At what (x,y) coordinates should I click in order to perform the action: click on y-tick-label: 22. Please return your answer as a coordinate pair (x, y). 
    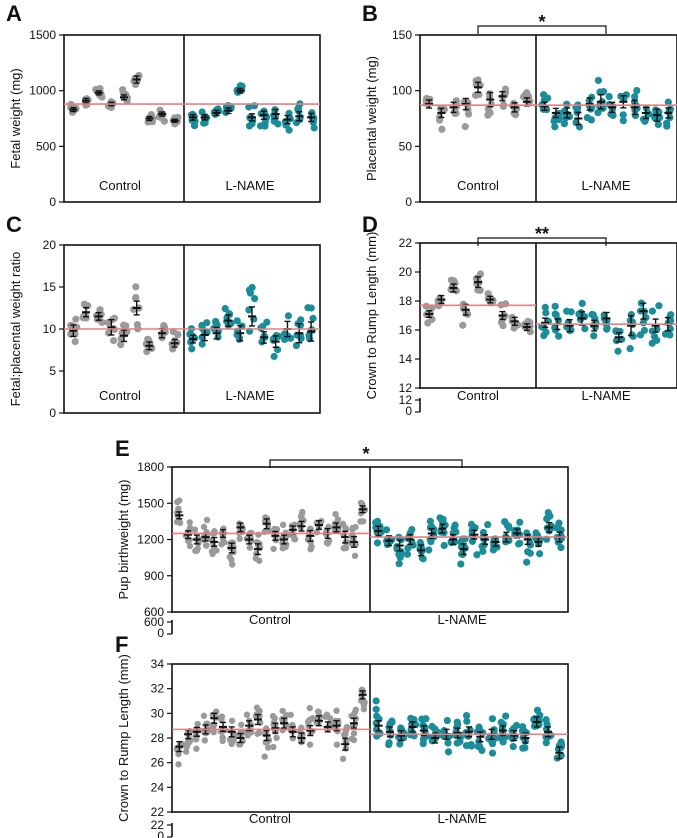
    Looking at the image, I should click on (158, 812).